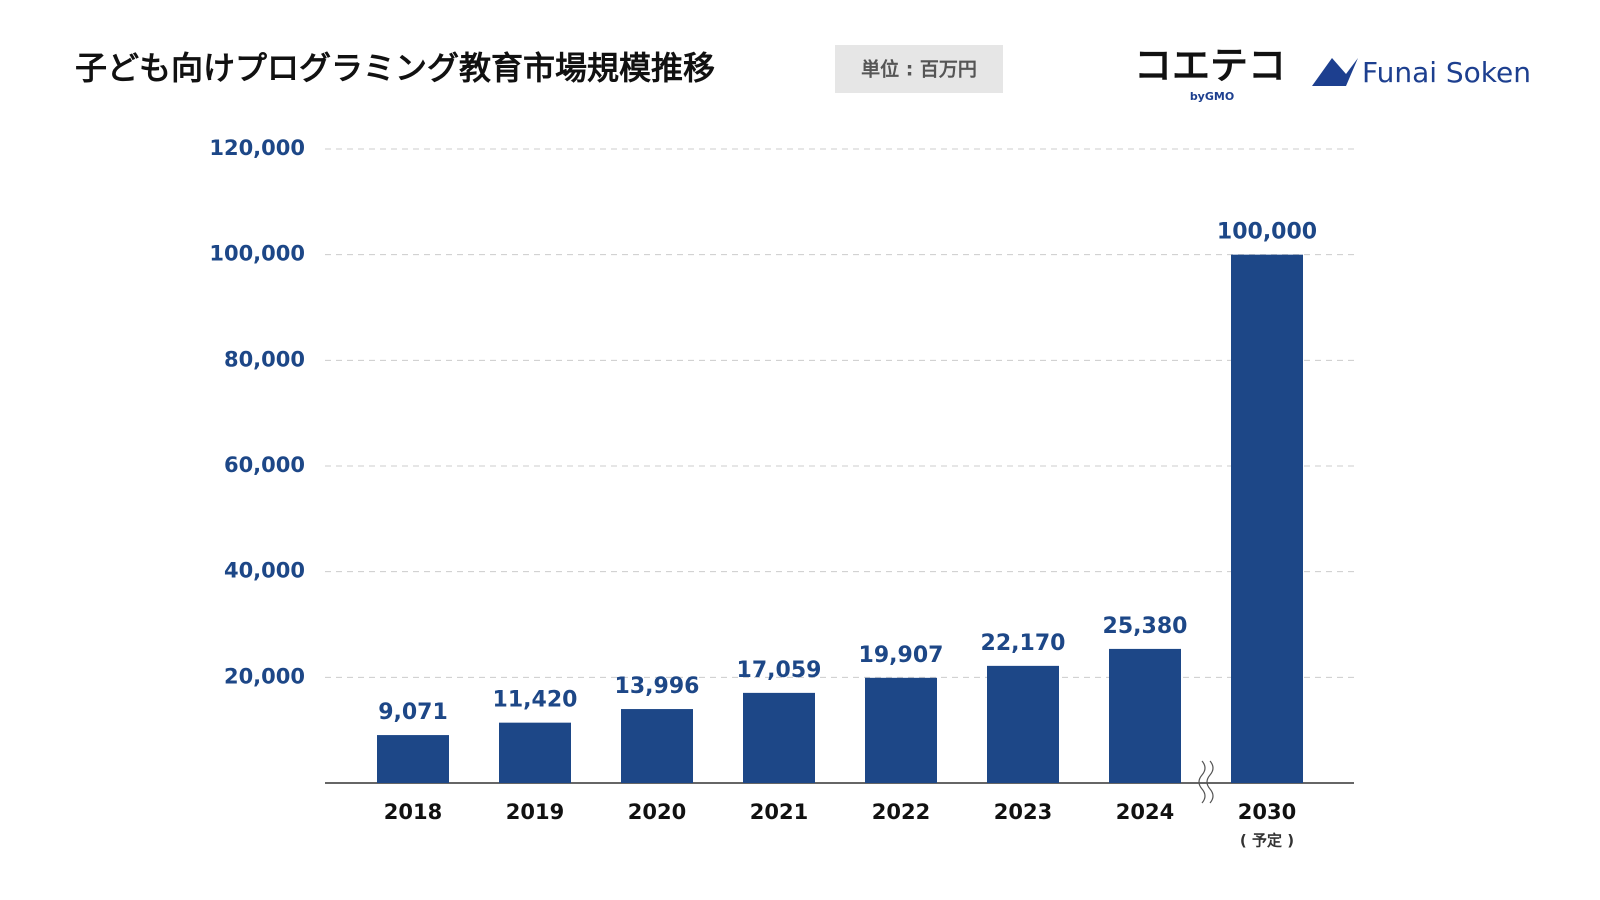 This screenshot has height=900, width=1600. I want to click on value-label: 17,059, so click(779, 670).